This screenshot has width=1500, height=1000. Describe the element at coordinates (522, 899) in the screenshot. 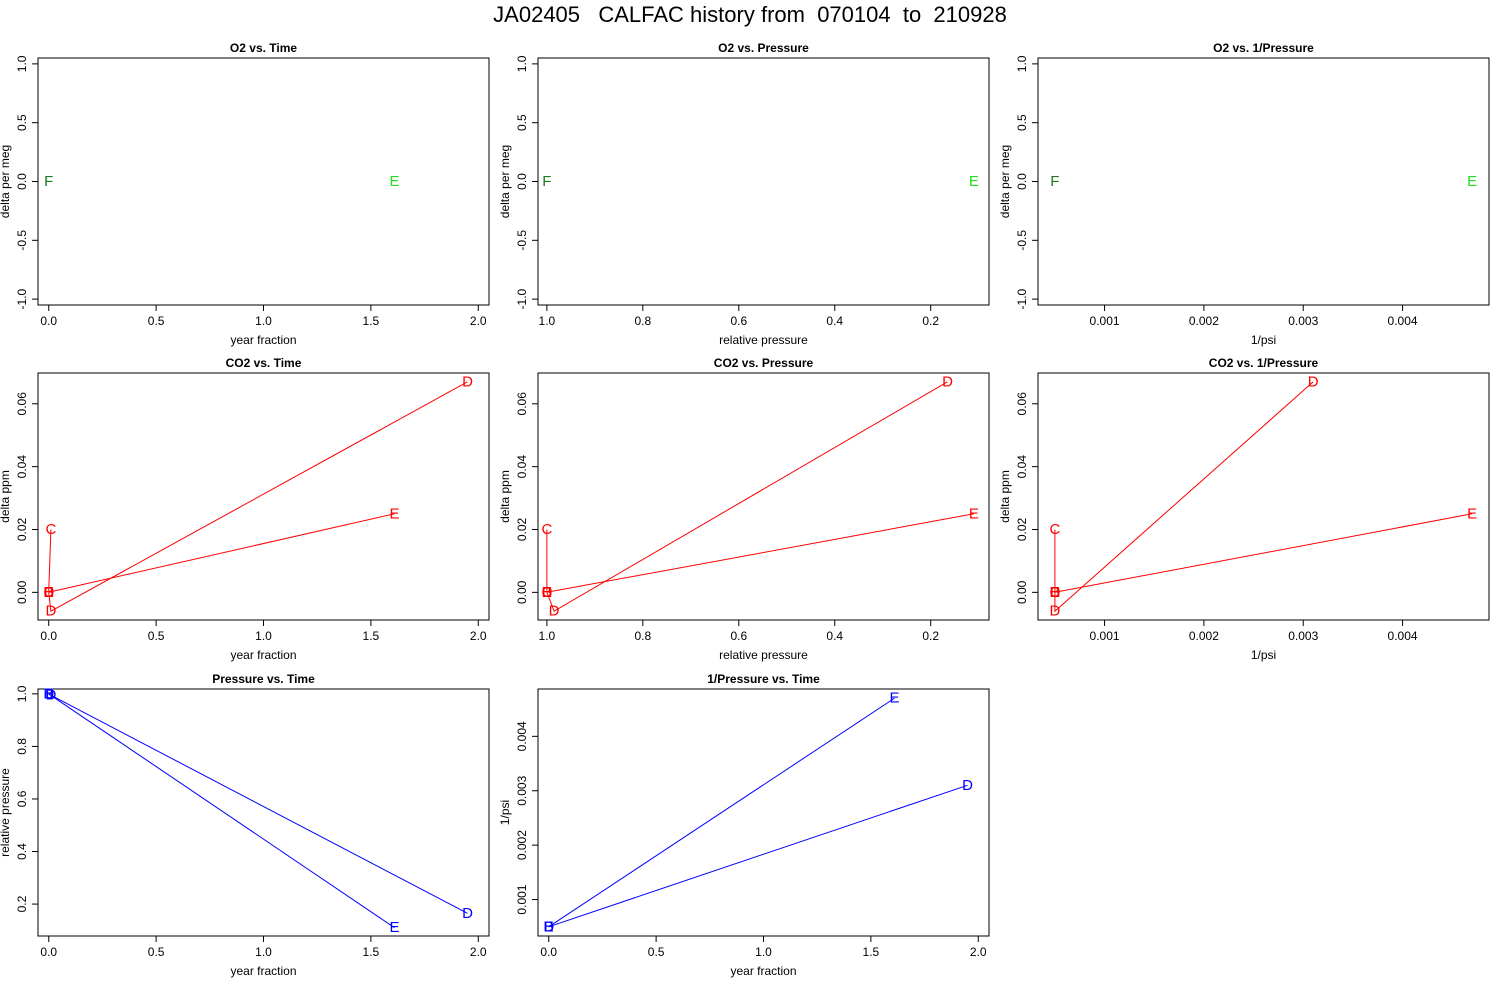

I see `y-tick-label: 0.001` at that location.